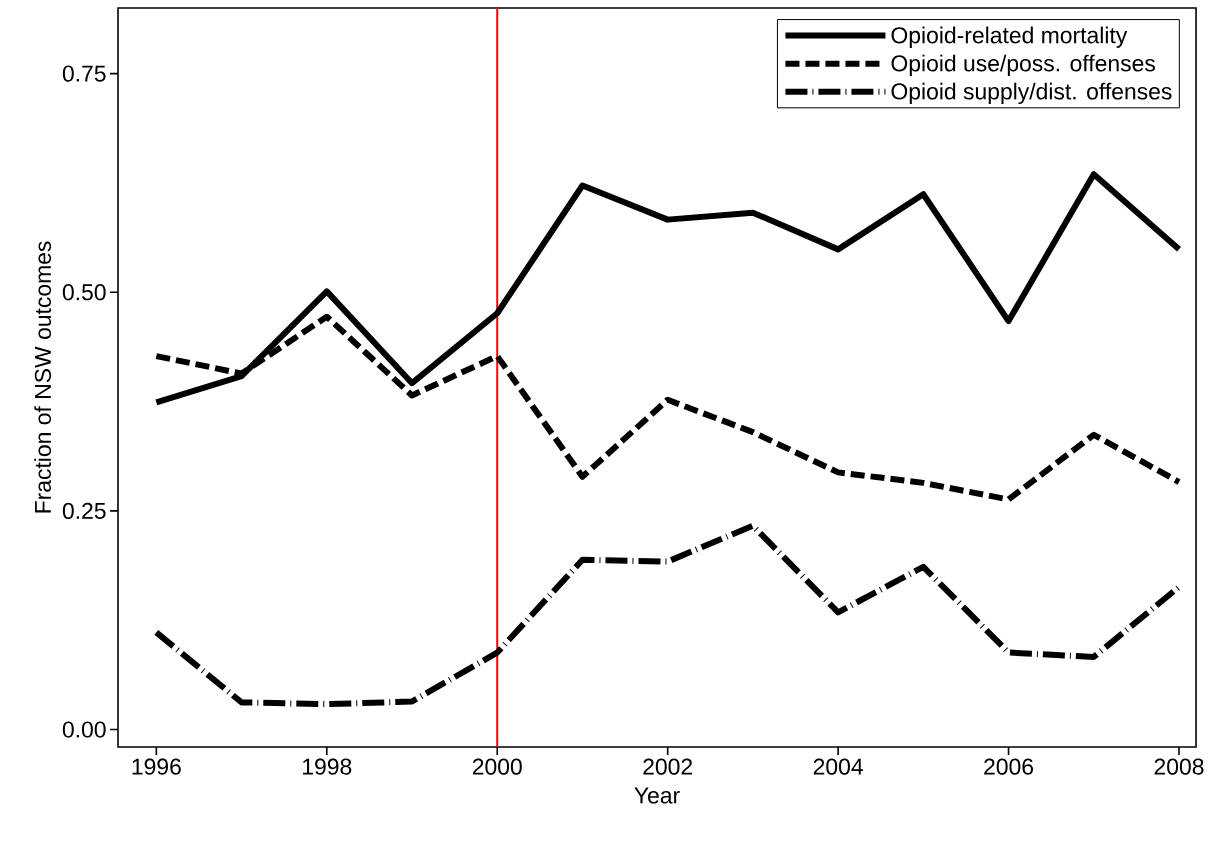 This screenshot has width=1214, height=843. What do you see at coordinates (1179, 766) in the screenshot?
I see `x-tick-label: 2008` at bounding box center [1179, 766].